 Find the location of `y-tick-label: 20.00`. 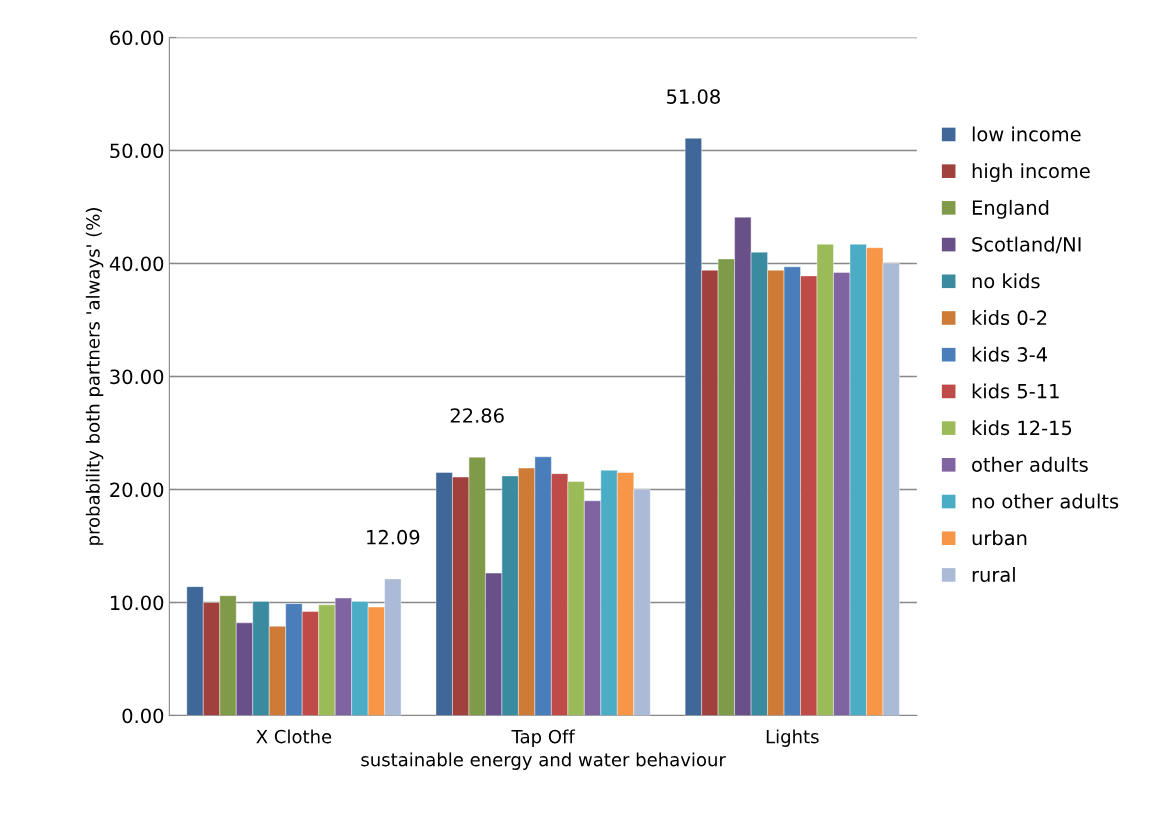

y-tick-label: 20.00 is located at coordinates (137, 490).